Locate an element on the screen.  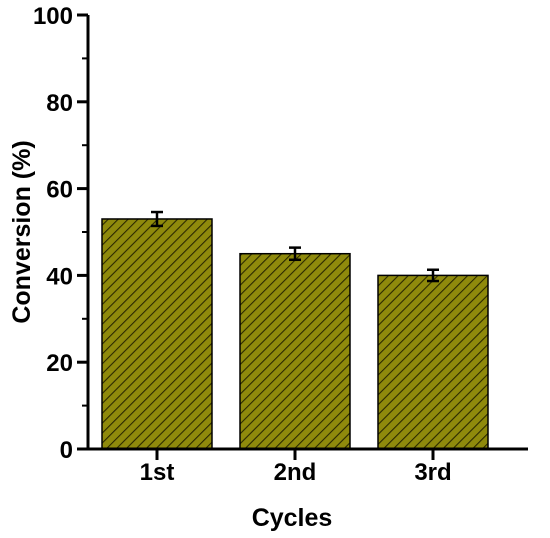
bar-3rd is located at coordinates (433, 362).